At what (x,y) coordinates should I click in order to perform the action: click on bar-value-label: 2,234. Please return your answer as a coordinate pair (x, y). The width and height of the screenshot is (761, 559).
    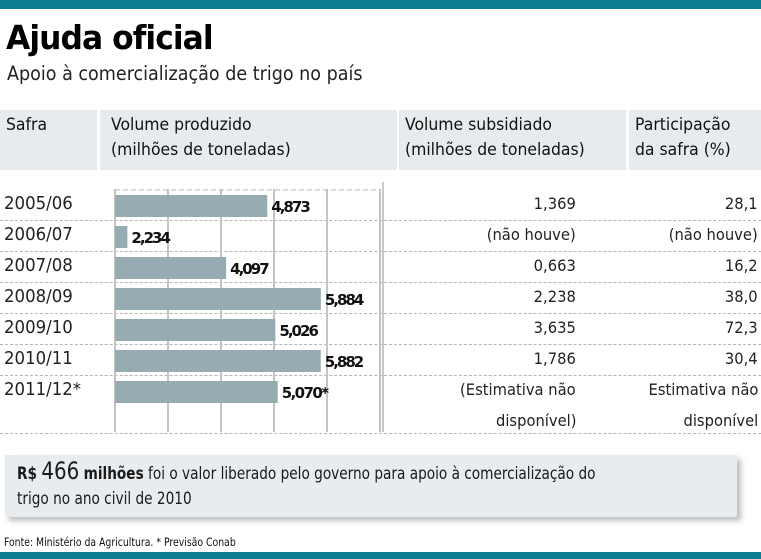
    Looking at the image, I should click on (151, 238).